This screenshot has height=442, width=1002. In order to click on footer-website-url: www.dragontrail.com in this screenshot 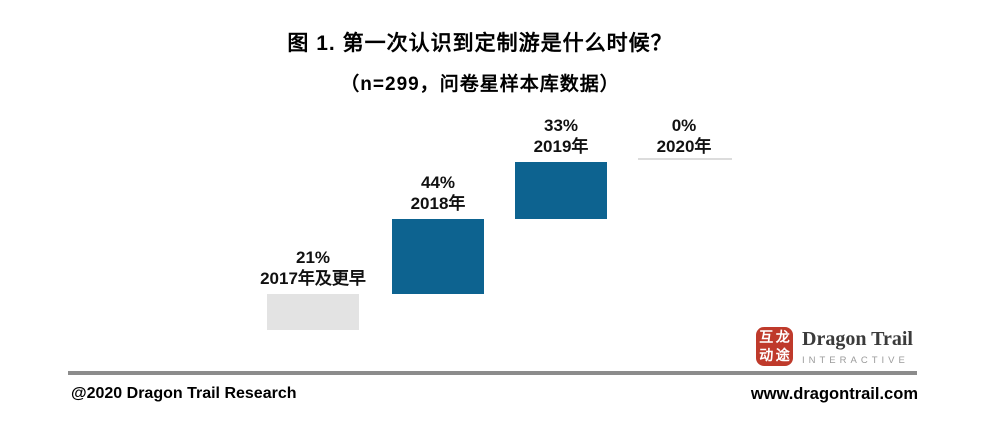, I will do `click(834, 394)`.